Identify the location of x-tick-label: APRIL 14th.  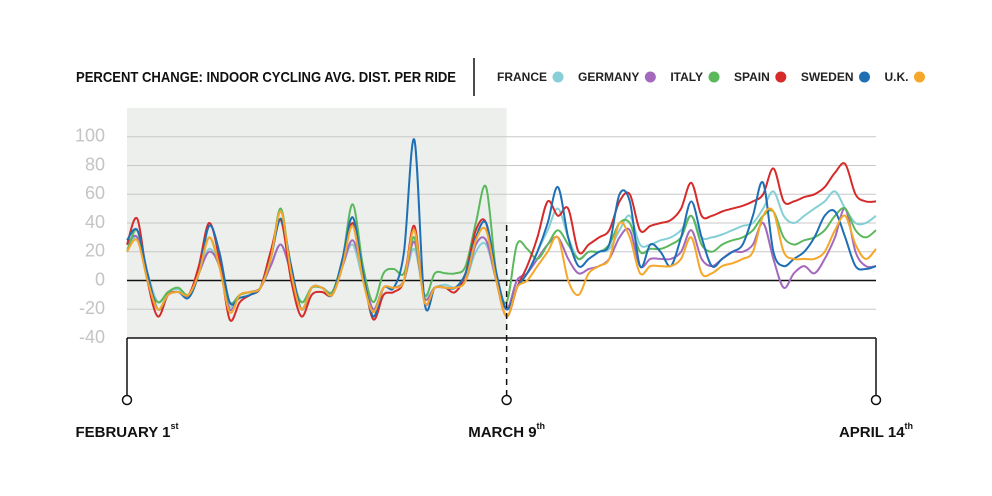
(876, 431).